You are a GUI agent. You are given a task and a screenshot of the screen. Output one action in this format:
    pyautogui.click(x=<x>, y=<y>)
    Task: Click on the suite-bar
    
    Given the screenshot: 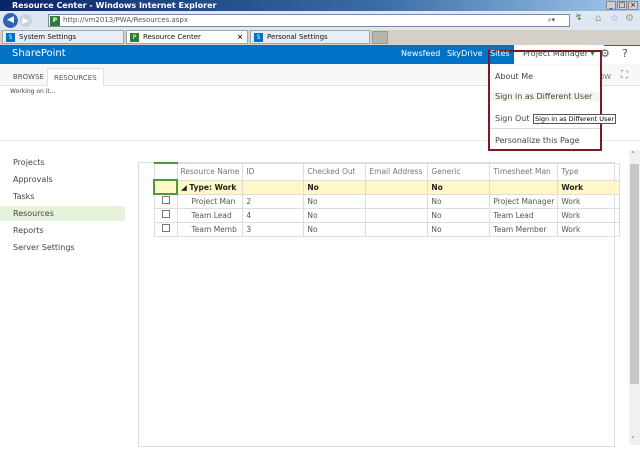 What is the action you would take?
    pyautogui.click(x=320, y=54)
    